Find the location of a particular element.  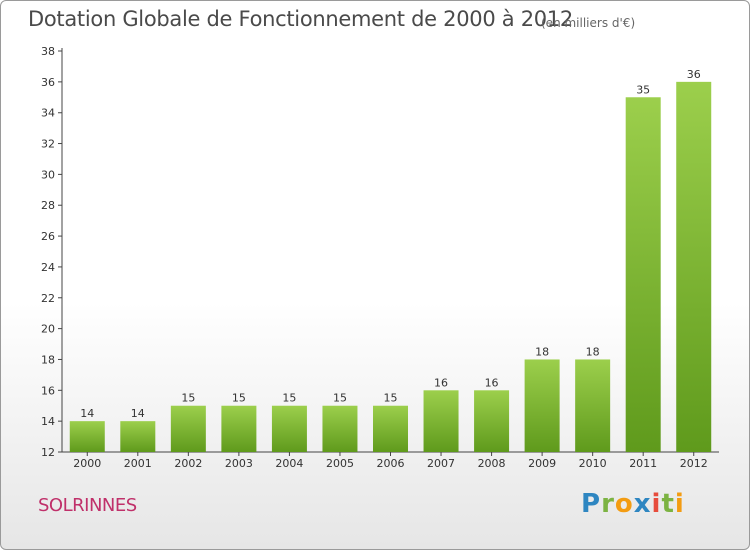

bar-2004 is located at coordinates (289, 428).